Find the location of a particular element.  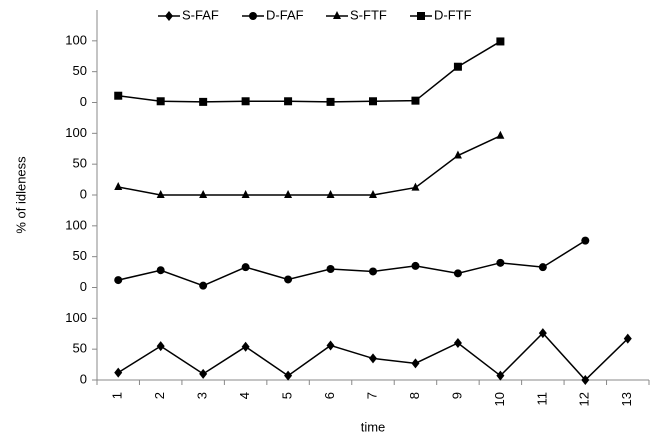

legend-label: S-FTF is located at coordinates (368, 14).